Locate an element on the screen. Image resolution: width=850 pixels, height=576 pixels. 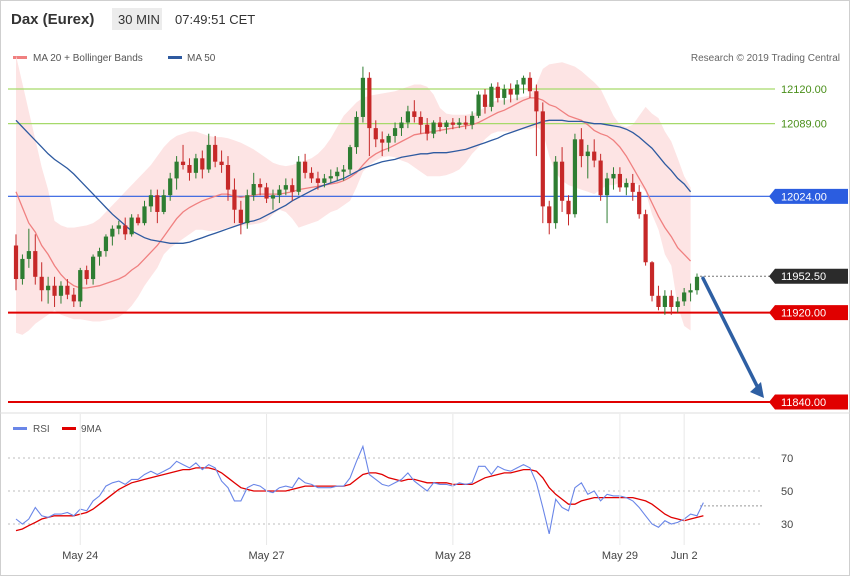
date-label: May 29 is located at coordinates (620, 556).